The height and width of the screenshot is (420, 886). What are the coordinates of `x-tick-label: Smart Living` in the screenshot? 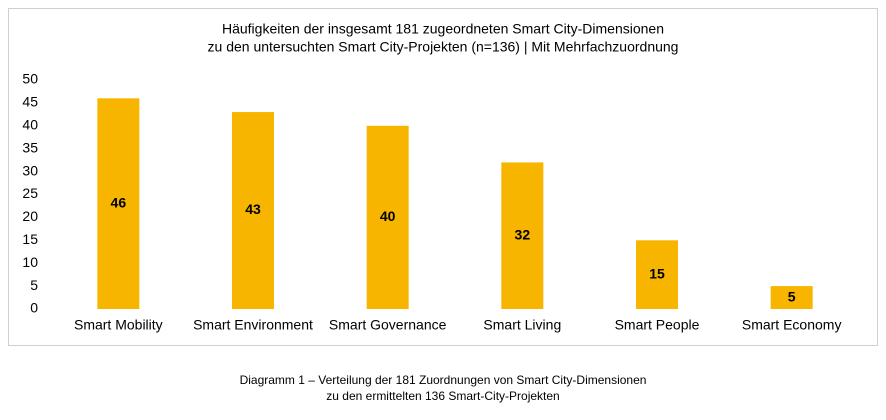 It's located at (522, 325).